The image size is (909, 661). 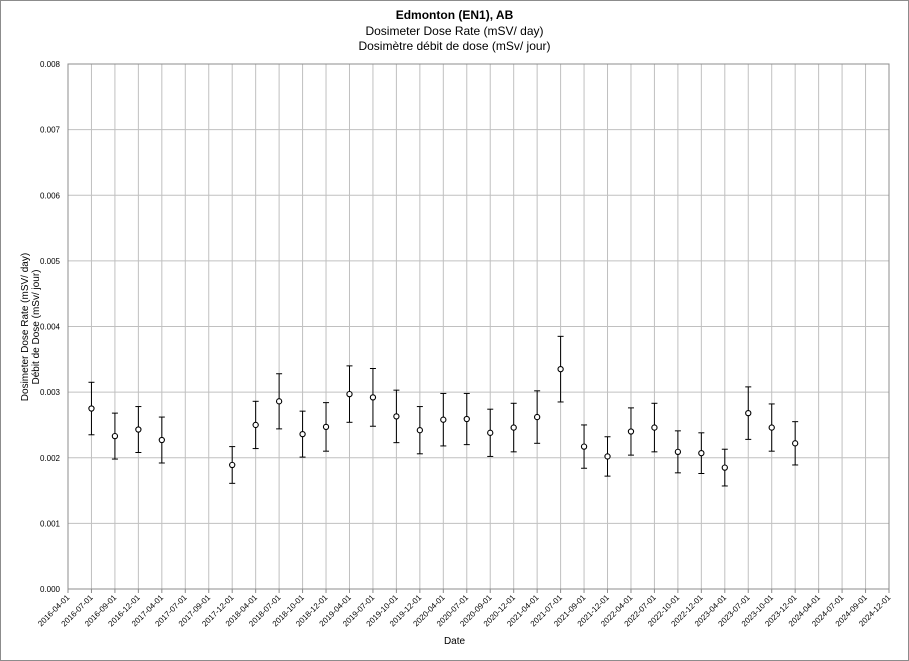 I want to click on y-tick-label: 0.005, so click(x=50, y=261).